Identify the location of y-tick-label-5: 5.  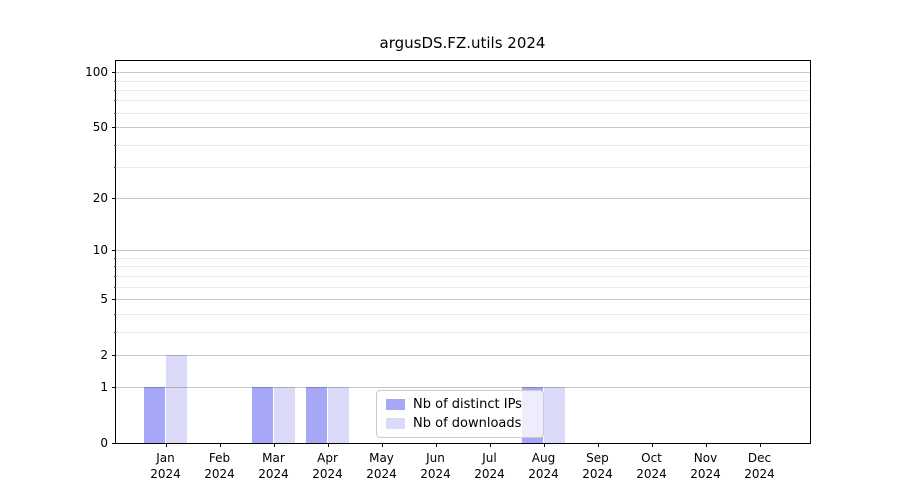
(104, 299).